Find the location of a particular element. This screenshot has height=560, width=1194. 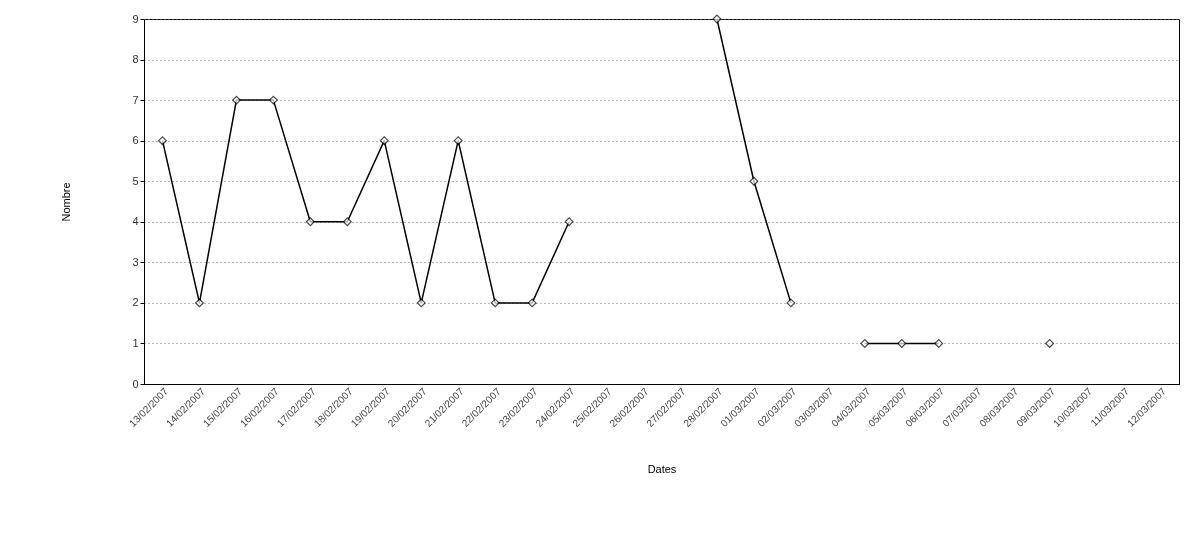

y-tick-label: 9 is located at coordinates (135, 18).